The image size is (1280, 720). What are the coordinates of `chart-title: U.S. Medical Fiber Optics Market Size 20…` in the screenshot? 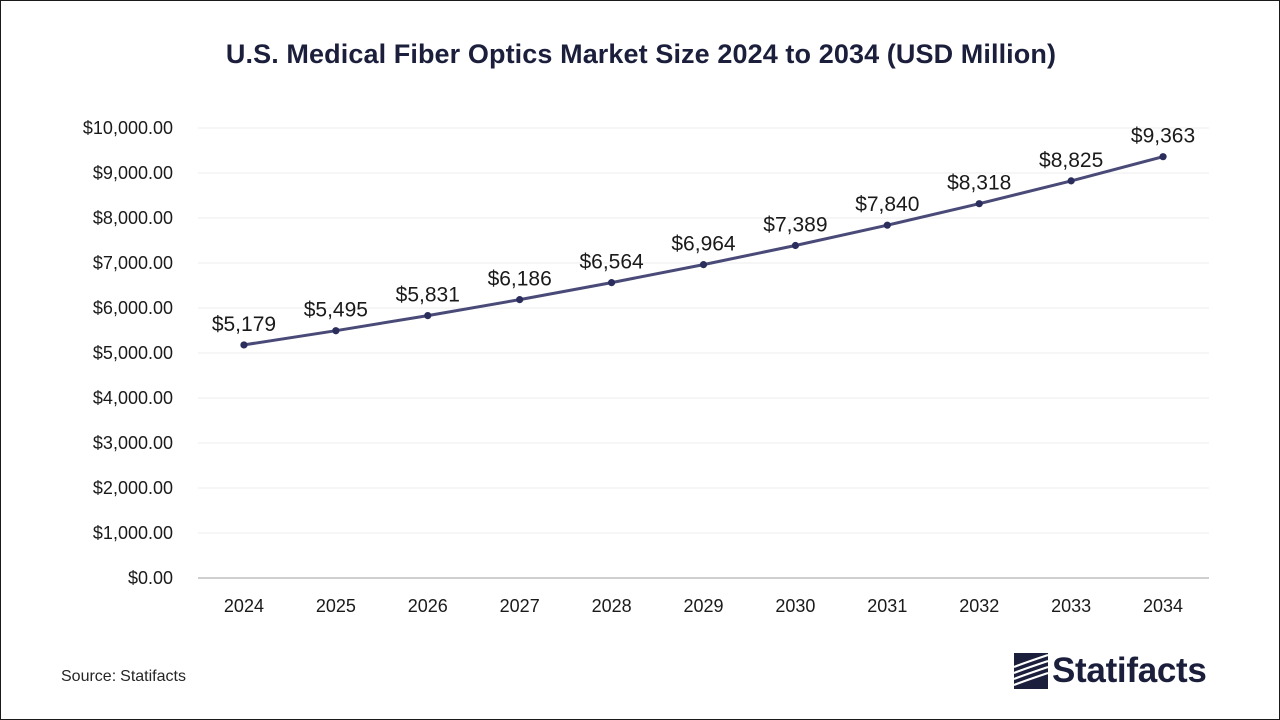 It's located at (641, 54).